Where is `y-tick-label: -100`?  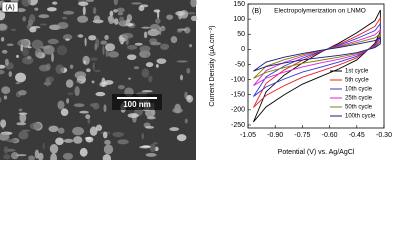 y-tick-label: -100 is located at coordinates (238, 79).